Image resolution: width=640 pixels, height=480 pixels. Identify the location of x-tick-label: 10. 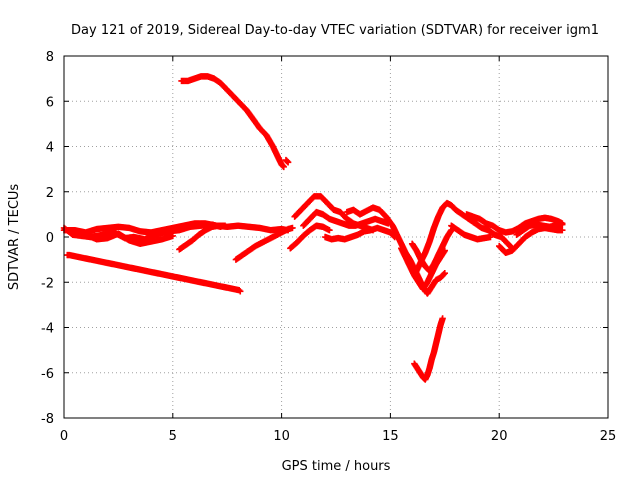
(281, 436).